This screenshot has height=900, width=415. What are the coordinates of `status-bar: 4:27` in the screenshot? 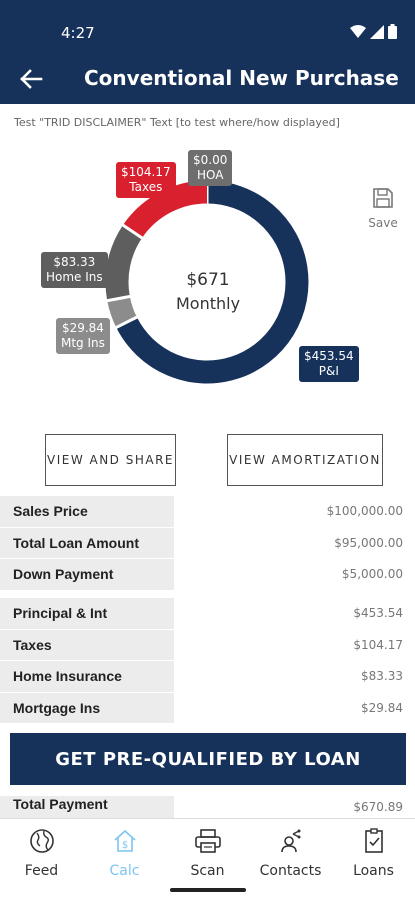 It's located at (207, 28).